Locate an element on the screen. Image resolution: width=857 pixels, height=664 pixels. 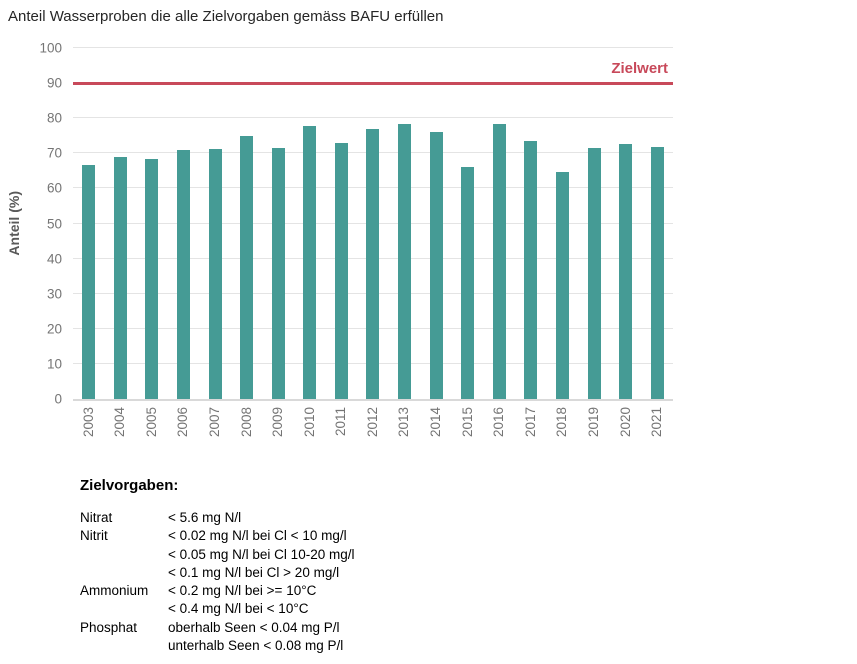
bar-2017 is located at coordinates (531, 270).